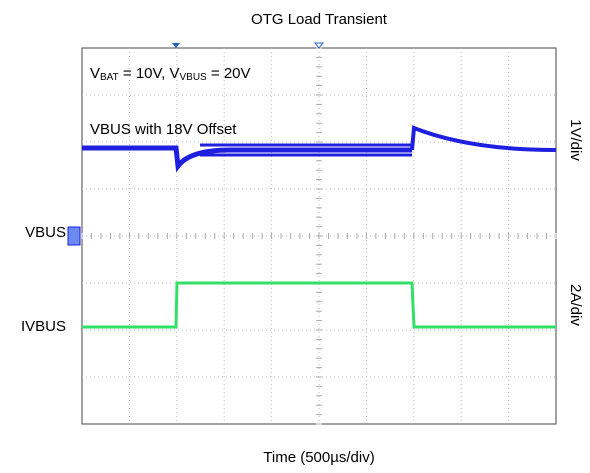  What do you see at coordinates (318, 457) in the screenshot?
I see `x-axis-label: Time (500µs/div)` at bounding box center [318, 457].